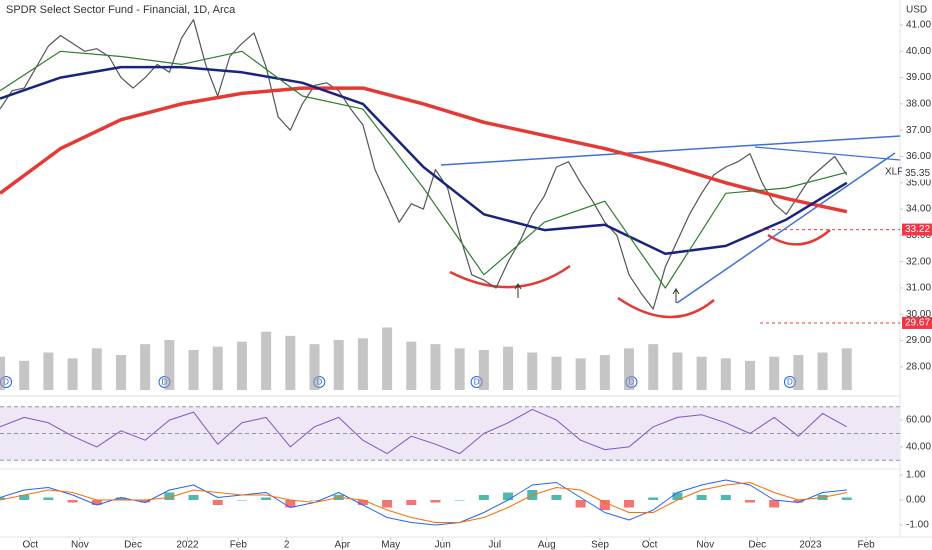 The width and height of the screenshot is (932, 550). I want to click on y-tick-label: 34.00, so click(918, 209).